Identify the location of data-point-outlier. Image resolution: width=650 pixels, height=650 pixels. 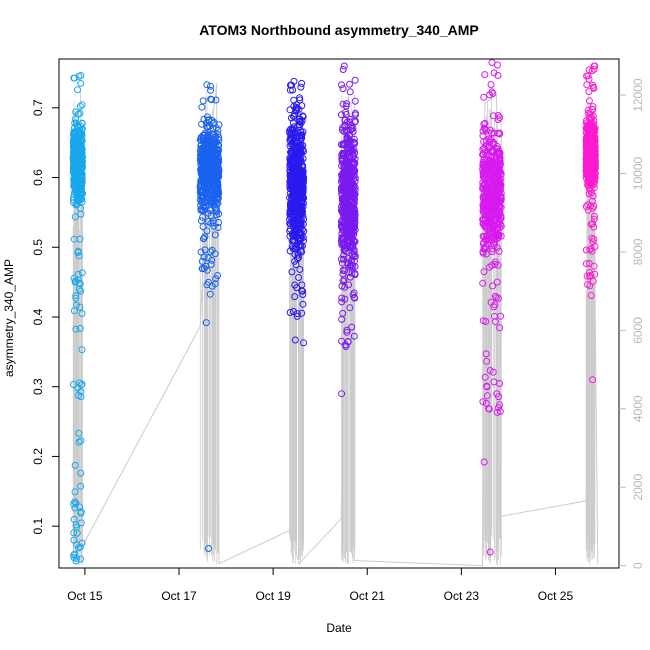
(211, 90).